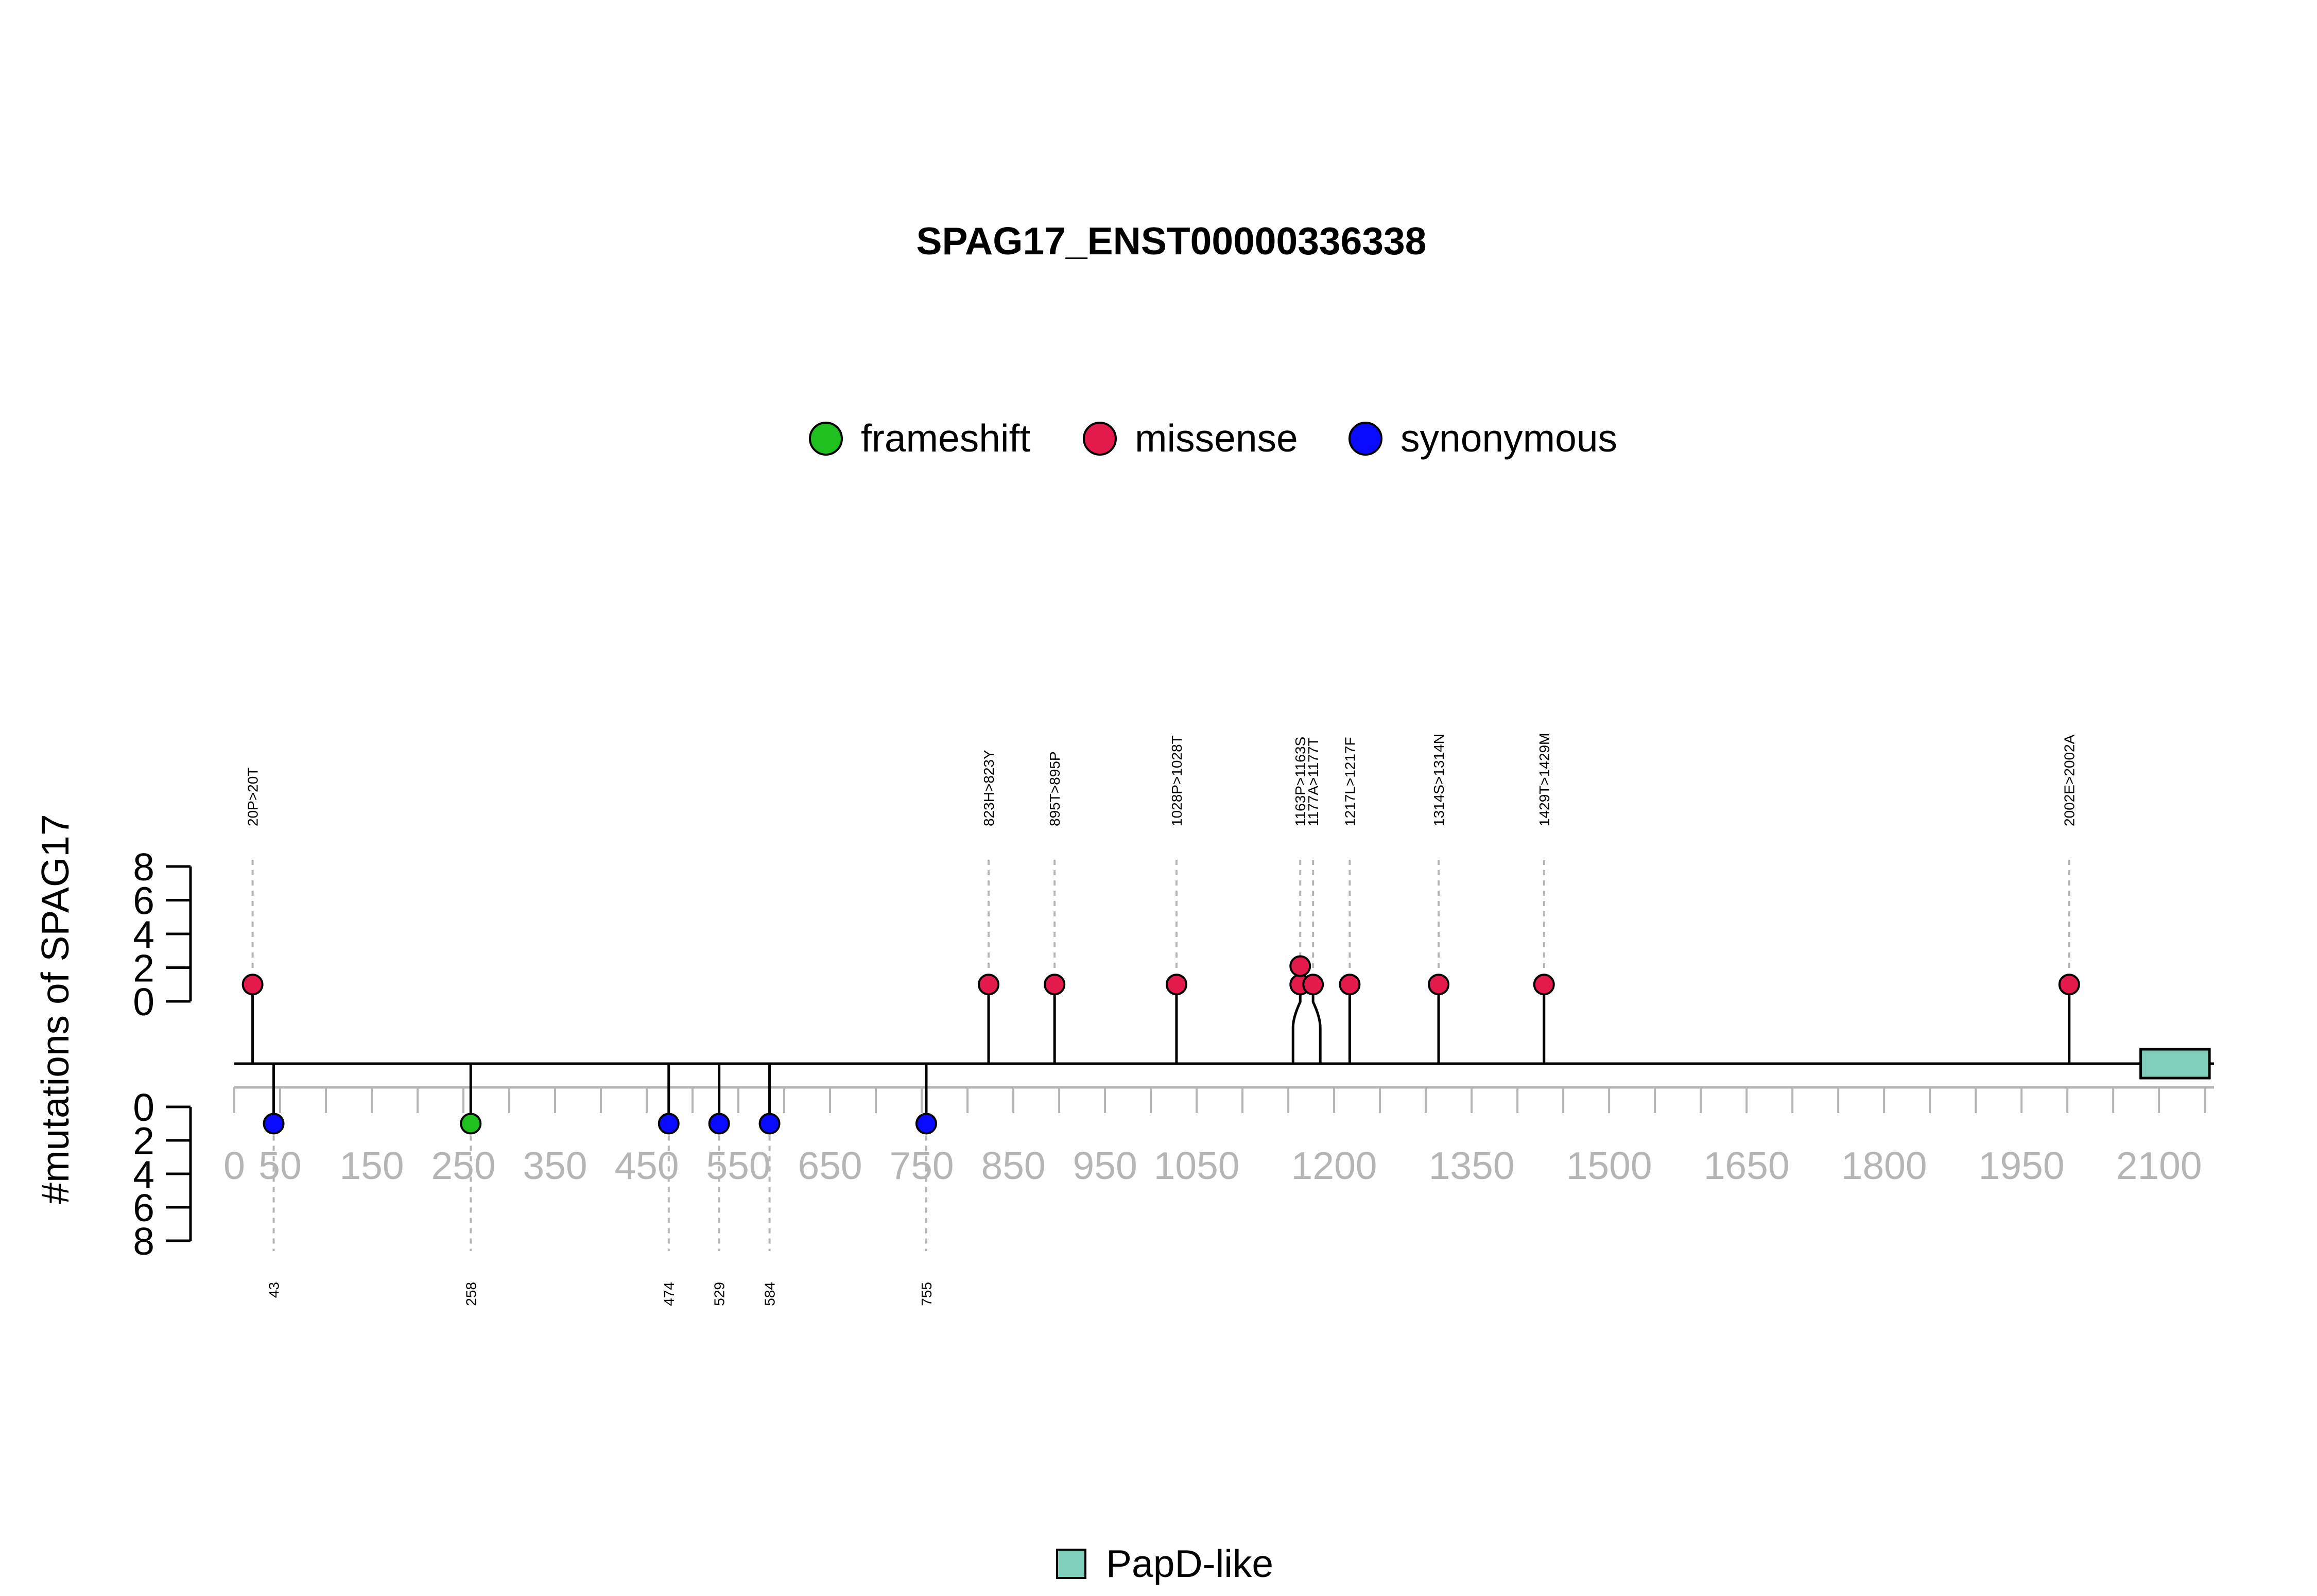 This screenshot has height=1596, width=2317. What do you see at coordinates (1013, 1165) in the screenshot?
I see `x-tick-label: 850` at bounding box center [1013, 1165].